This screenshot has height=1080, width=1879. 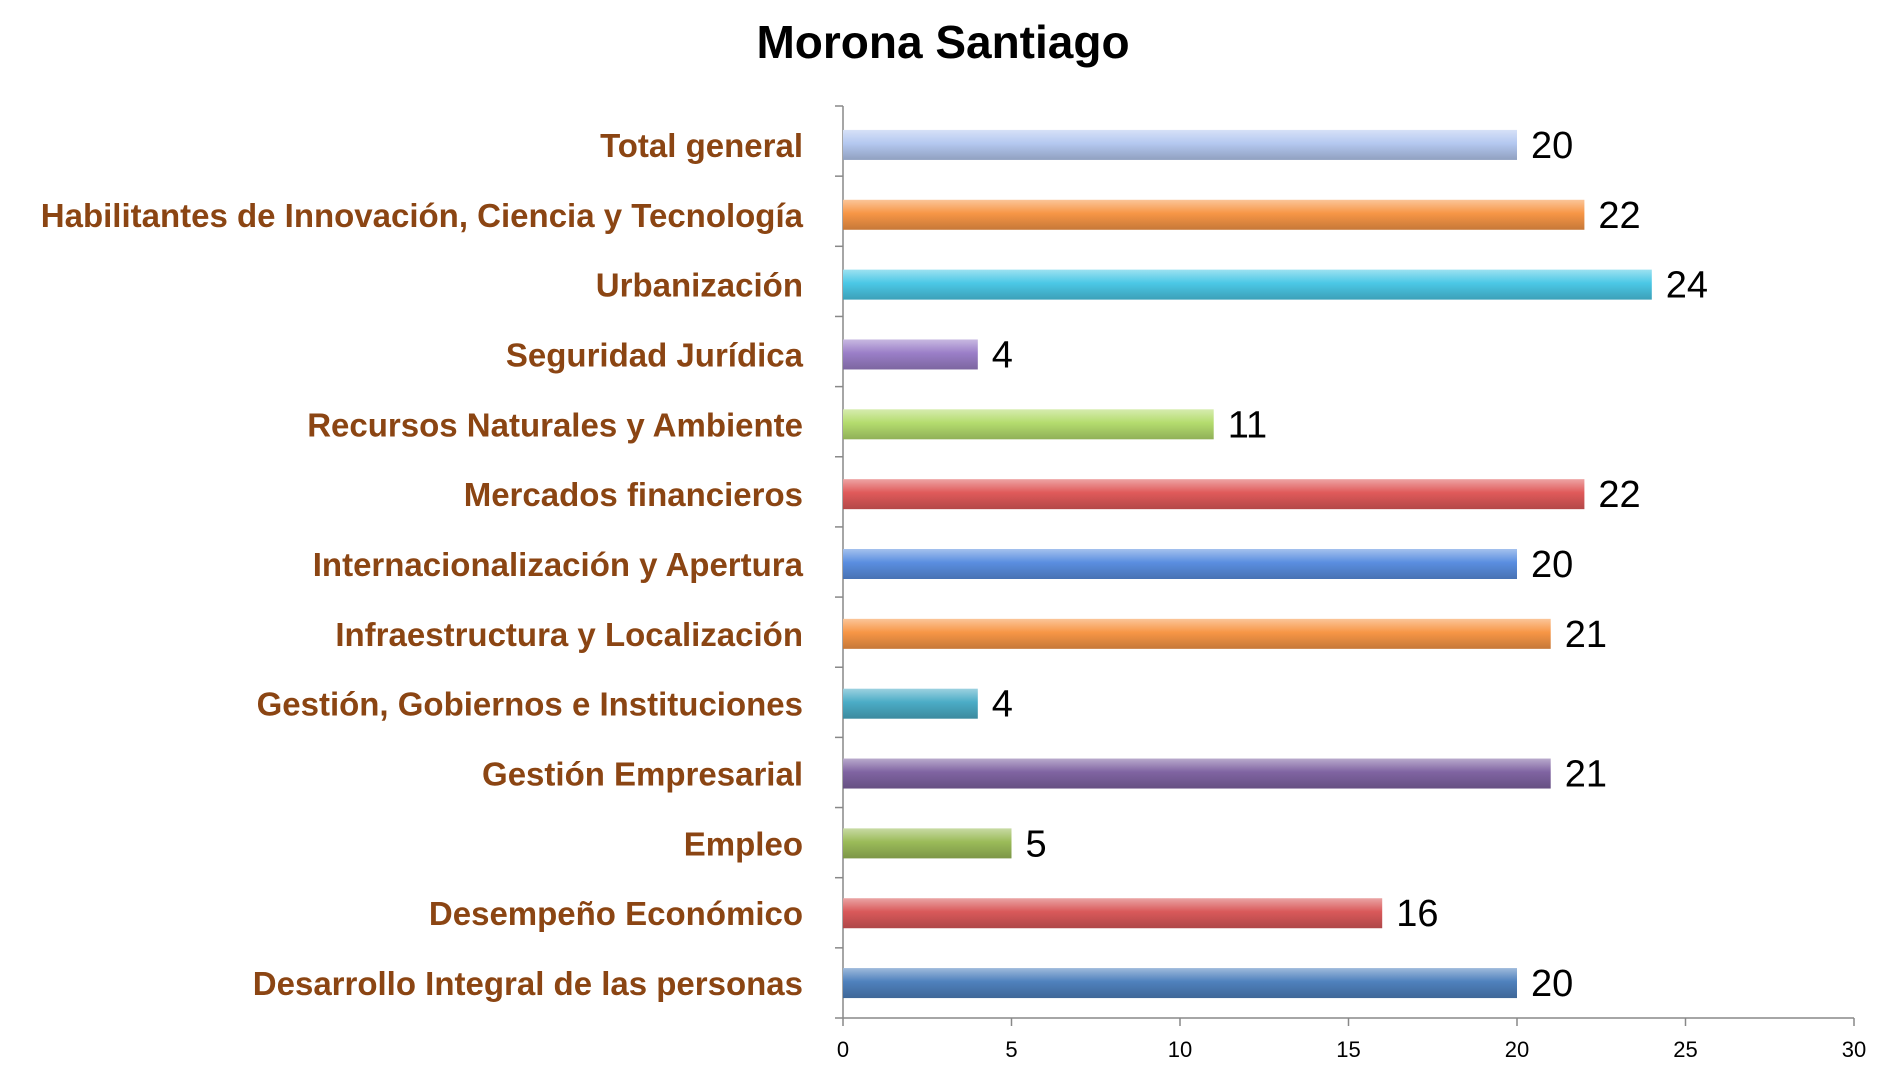 I want to click on bar-value-label: 5, so click(x=1036, y=844).